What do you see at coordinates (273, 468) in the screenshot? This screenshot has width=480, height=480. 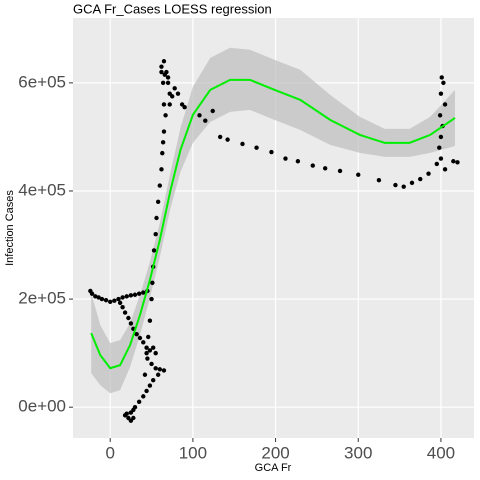 I see `x-axis-title: GCA Fr` at bounding box center [273, 468].